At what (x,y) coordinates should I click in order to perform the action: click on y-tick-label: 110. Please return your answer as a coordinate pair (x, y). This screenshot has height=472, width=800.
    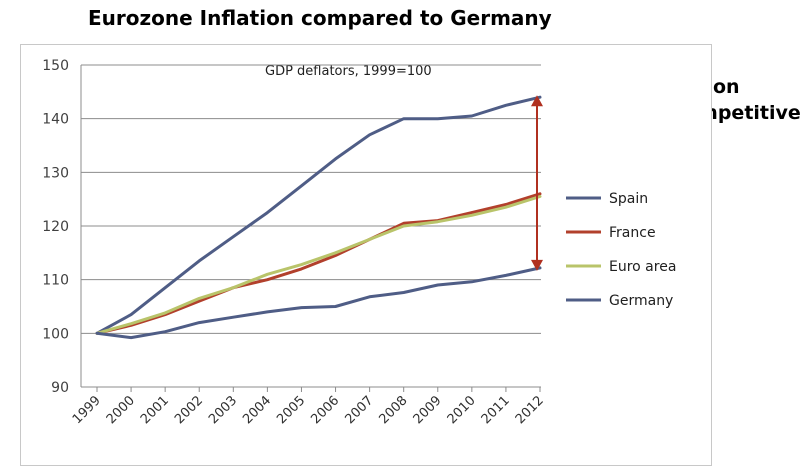
    Looking at the image, I should click on (55, 281).